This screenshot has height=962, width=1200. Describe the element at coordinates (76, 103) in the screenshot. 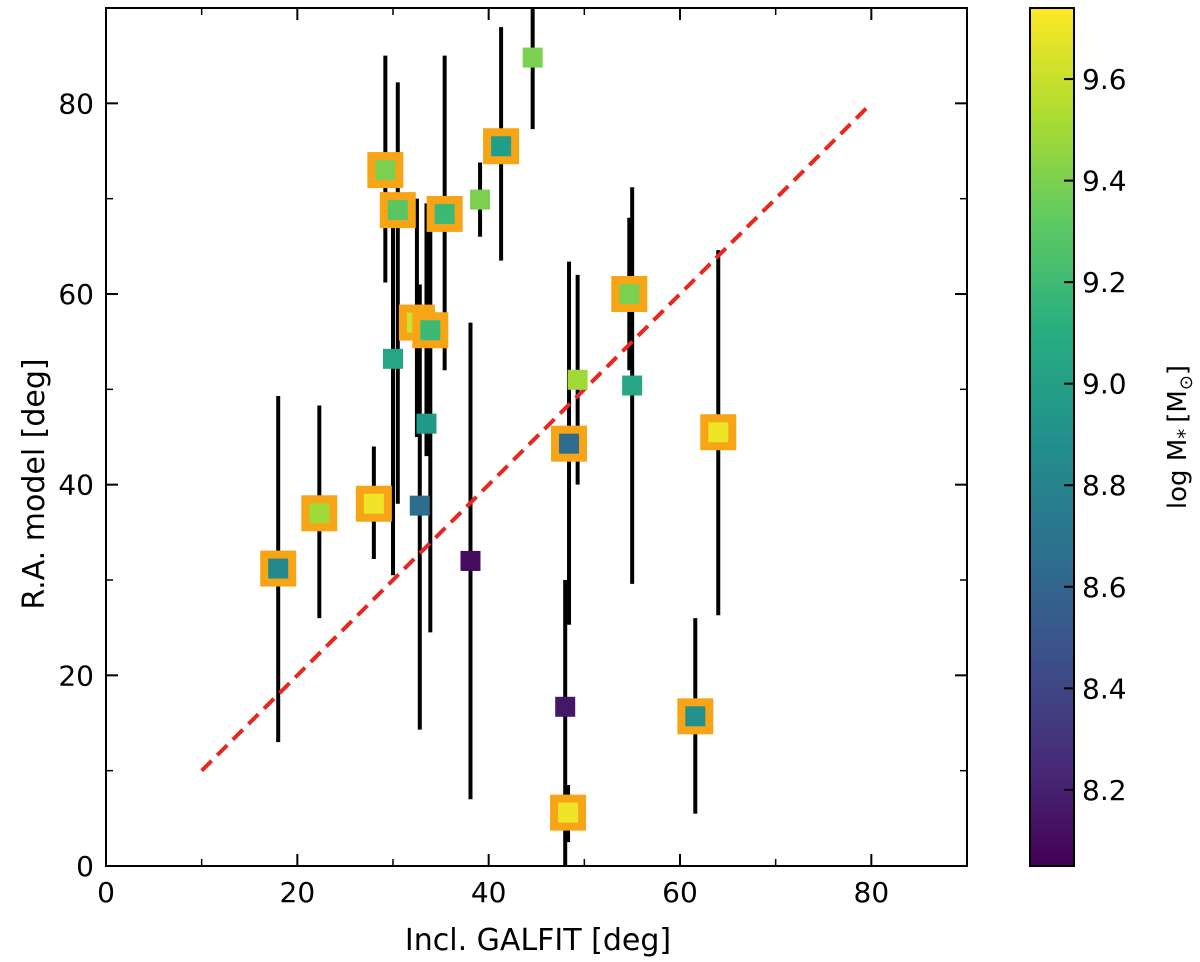

I see `y-tick-label: 80` at that location.